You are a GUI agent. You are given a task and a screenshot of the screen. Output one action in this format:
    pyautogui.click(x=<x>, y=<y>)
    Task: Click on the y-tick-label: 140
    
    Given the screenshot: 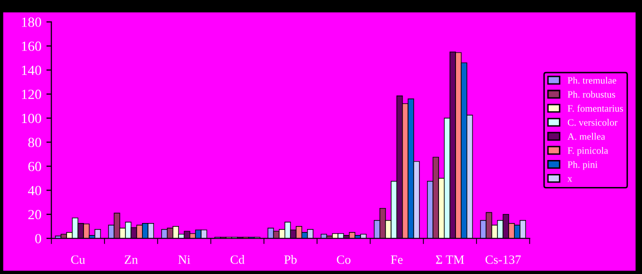 What is the action you would take?
    pyautogui.click(x=32, y=70)
    